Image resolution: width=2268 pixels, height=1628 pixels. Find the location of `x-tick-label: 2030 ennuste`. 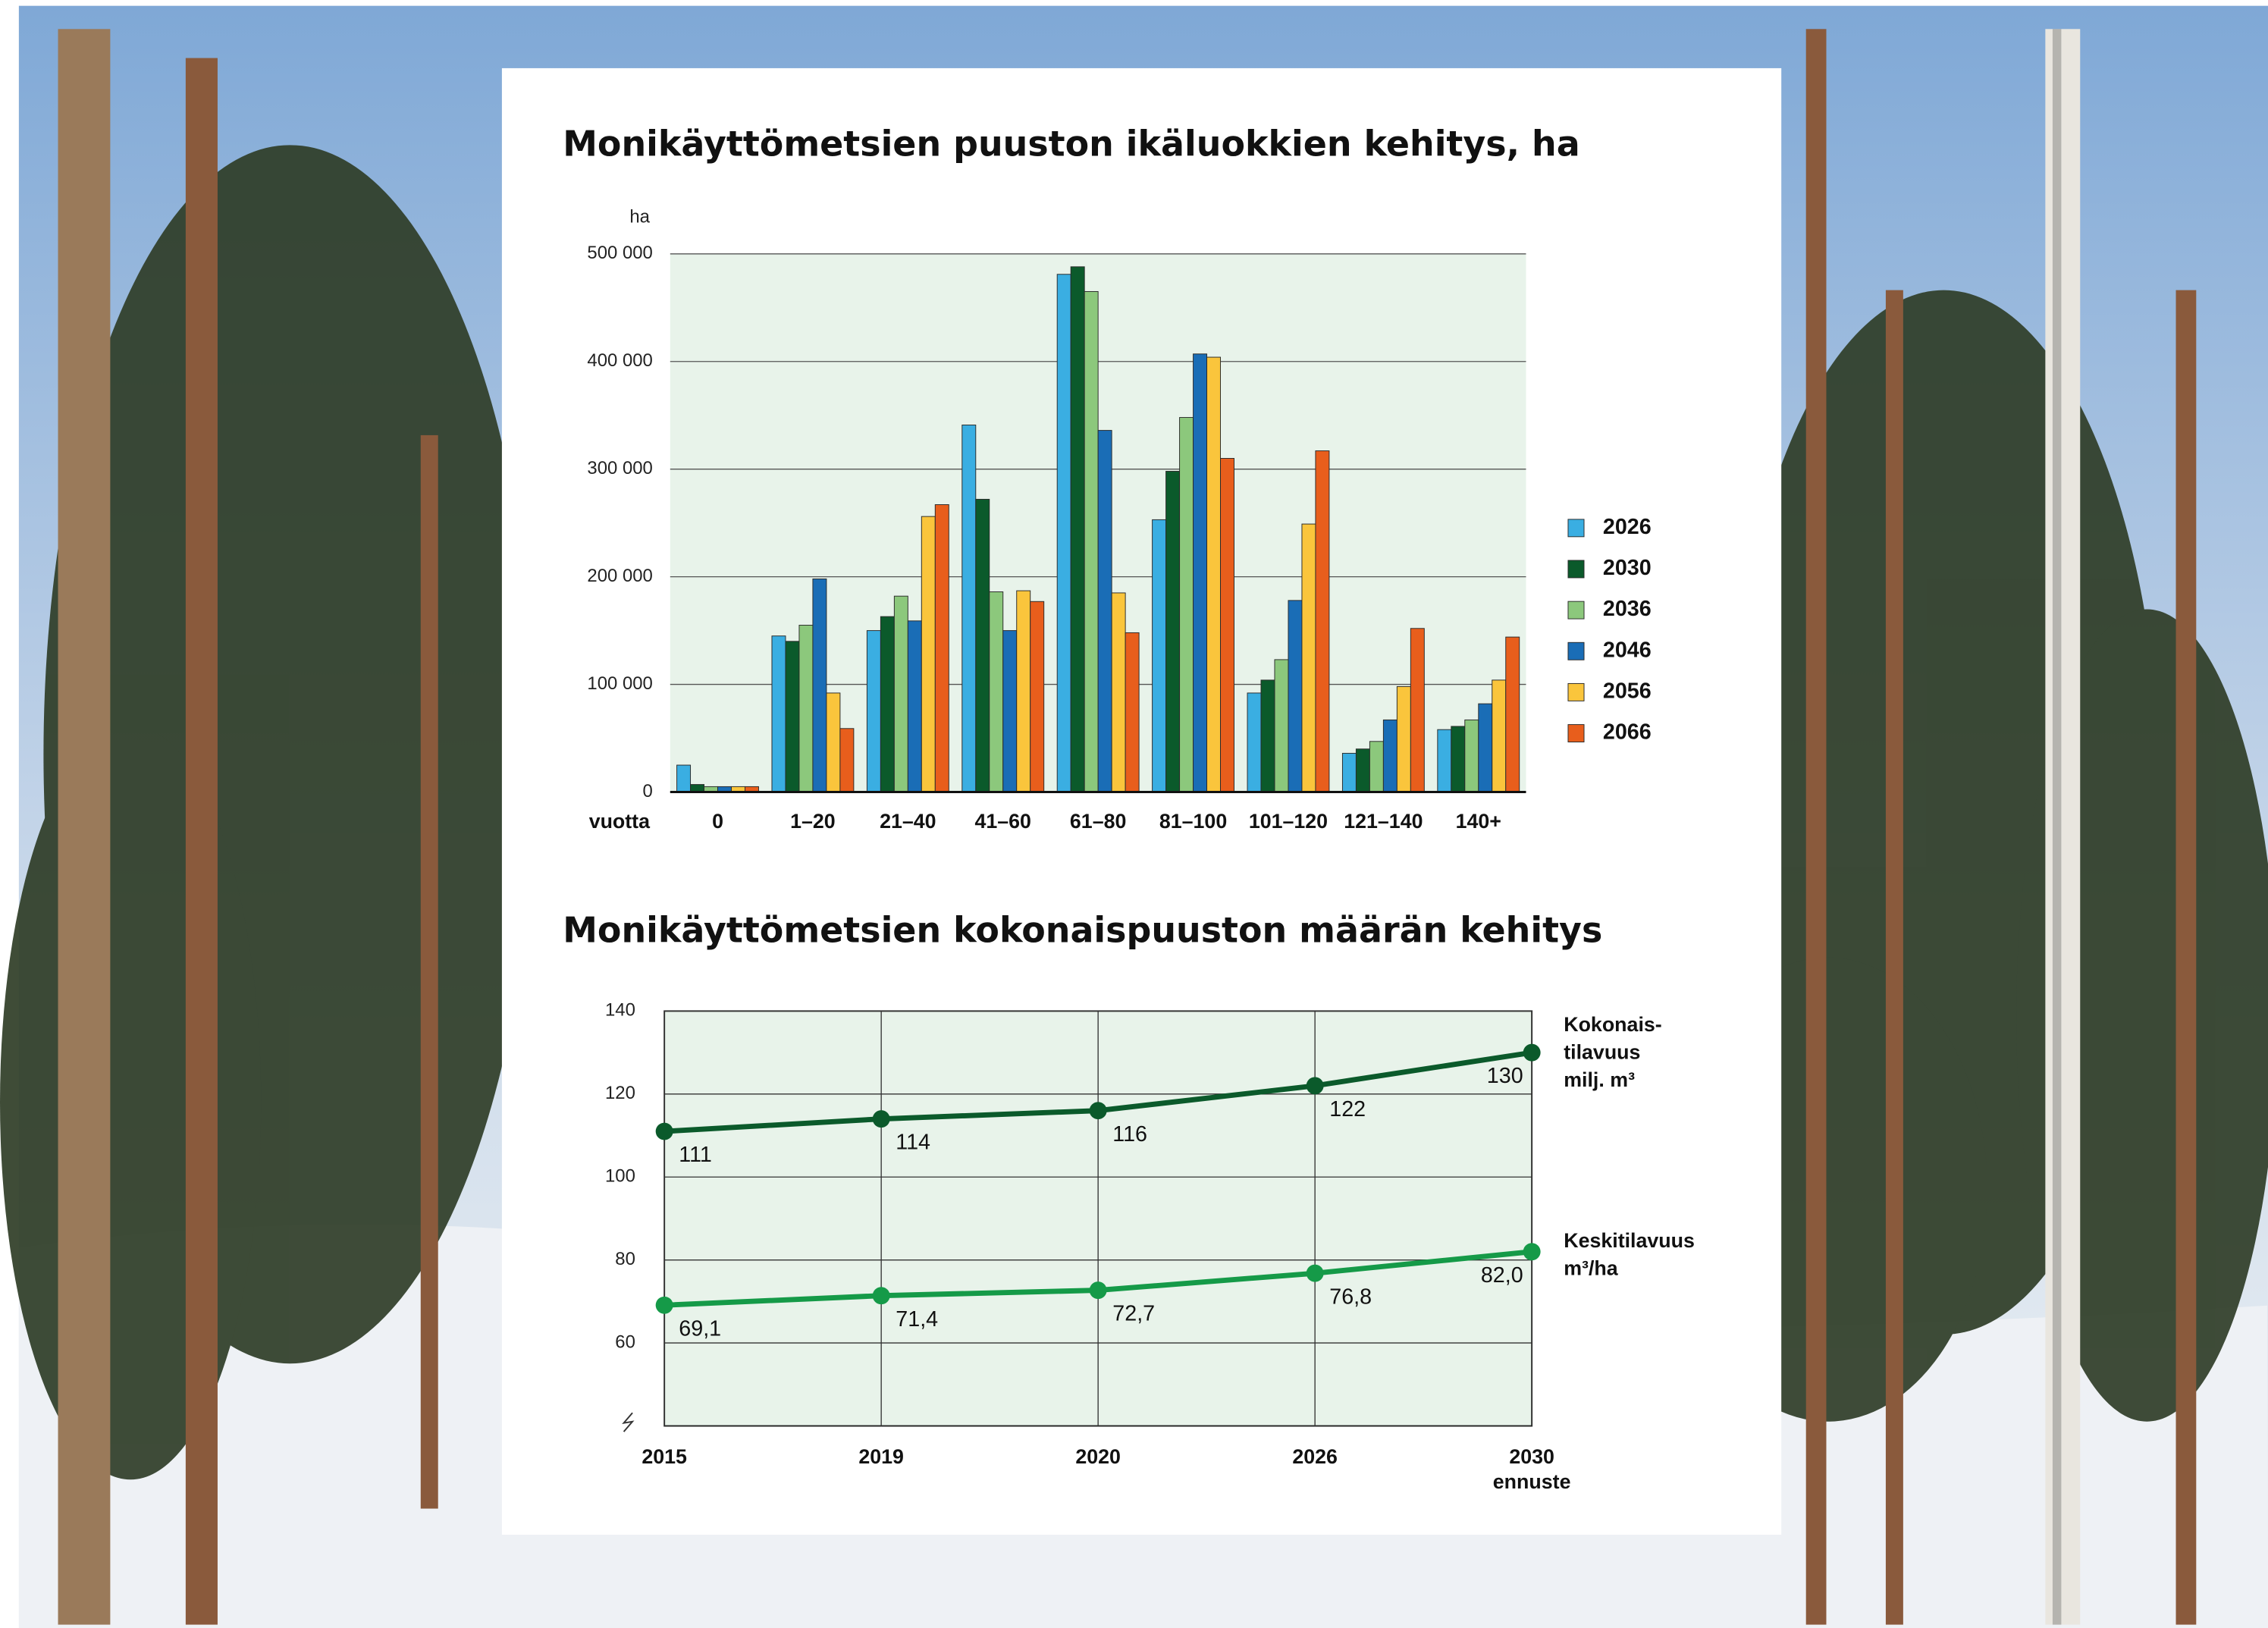

x-tick-label: 2030 ennuste is located at coordinates (1531, 1468).